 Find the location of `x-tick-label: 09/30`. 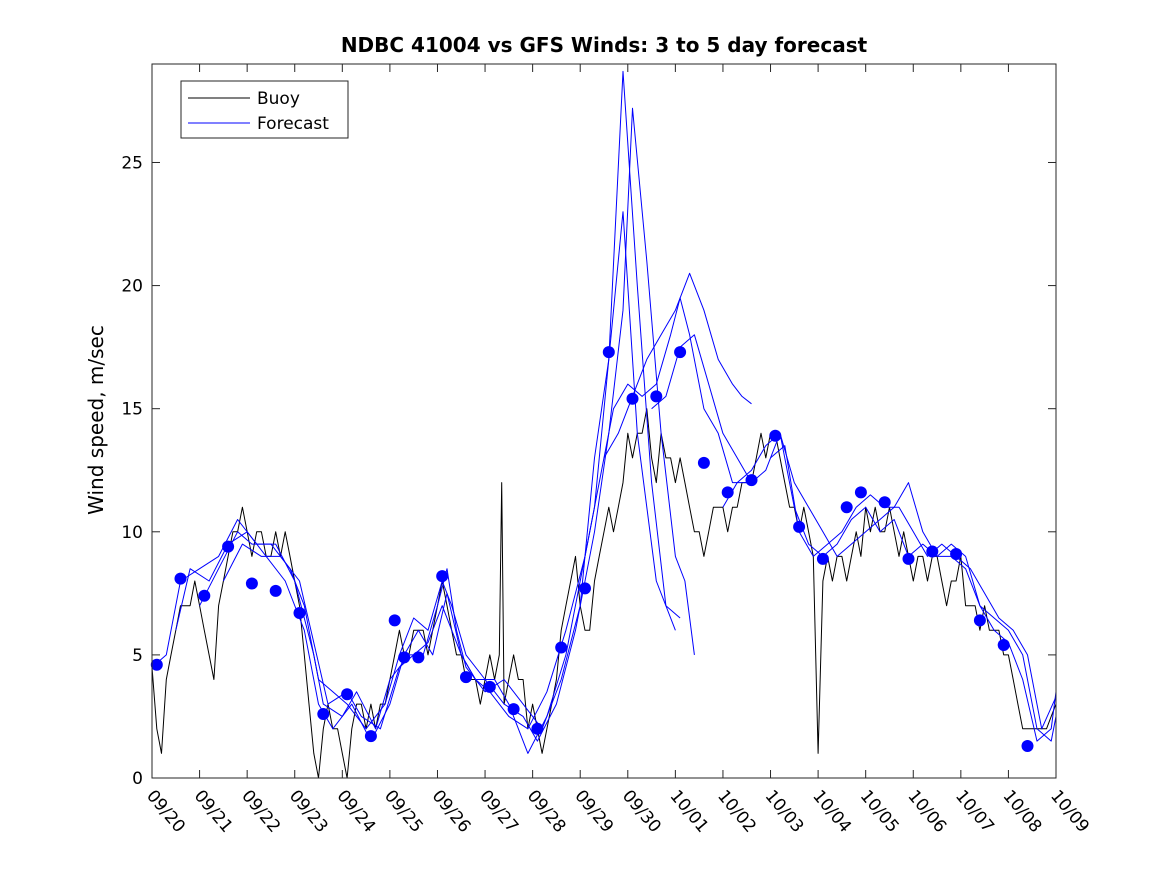

x-tick-label: 09/30 is located at coordinates (641, 811).